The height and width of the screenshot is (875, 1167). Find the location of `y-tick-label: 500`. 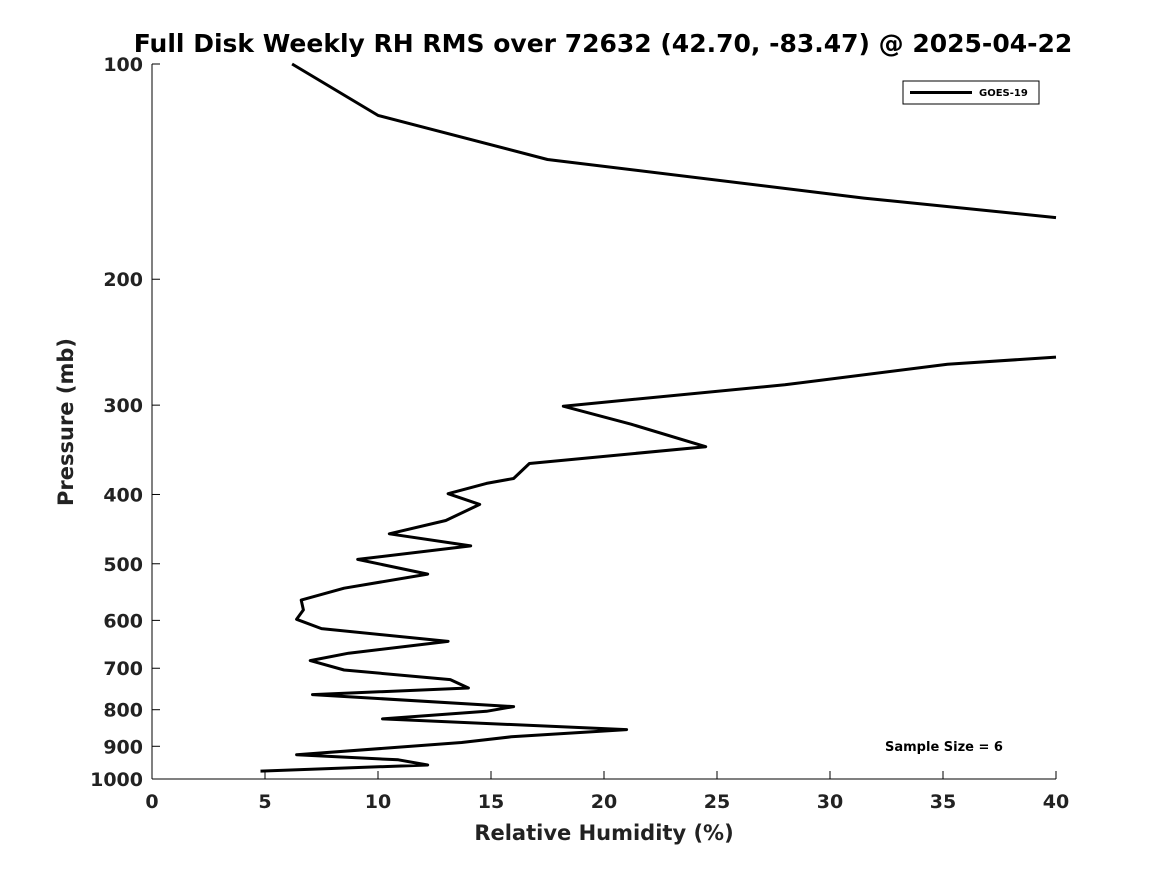

y-tick-label: 500 is located at coordinates (123, 565).